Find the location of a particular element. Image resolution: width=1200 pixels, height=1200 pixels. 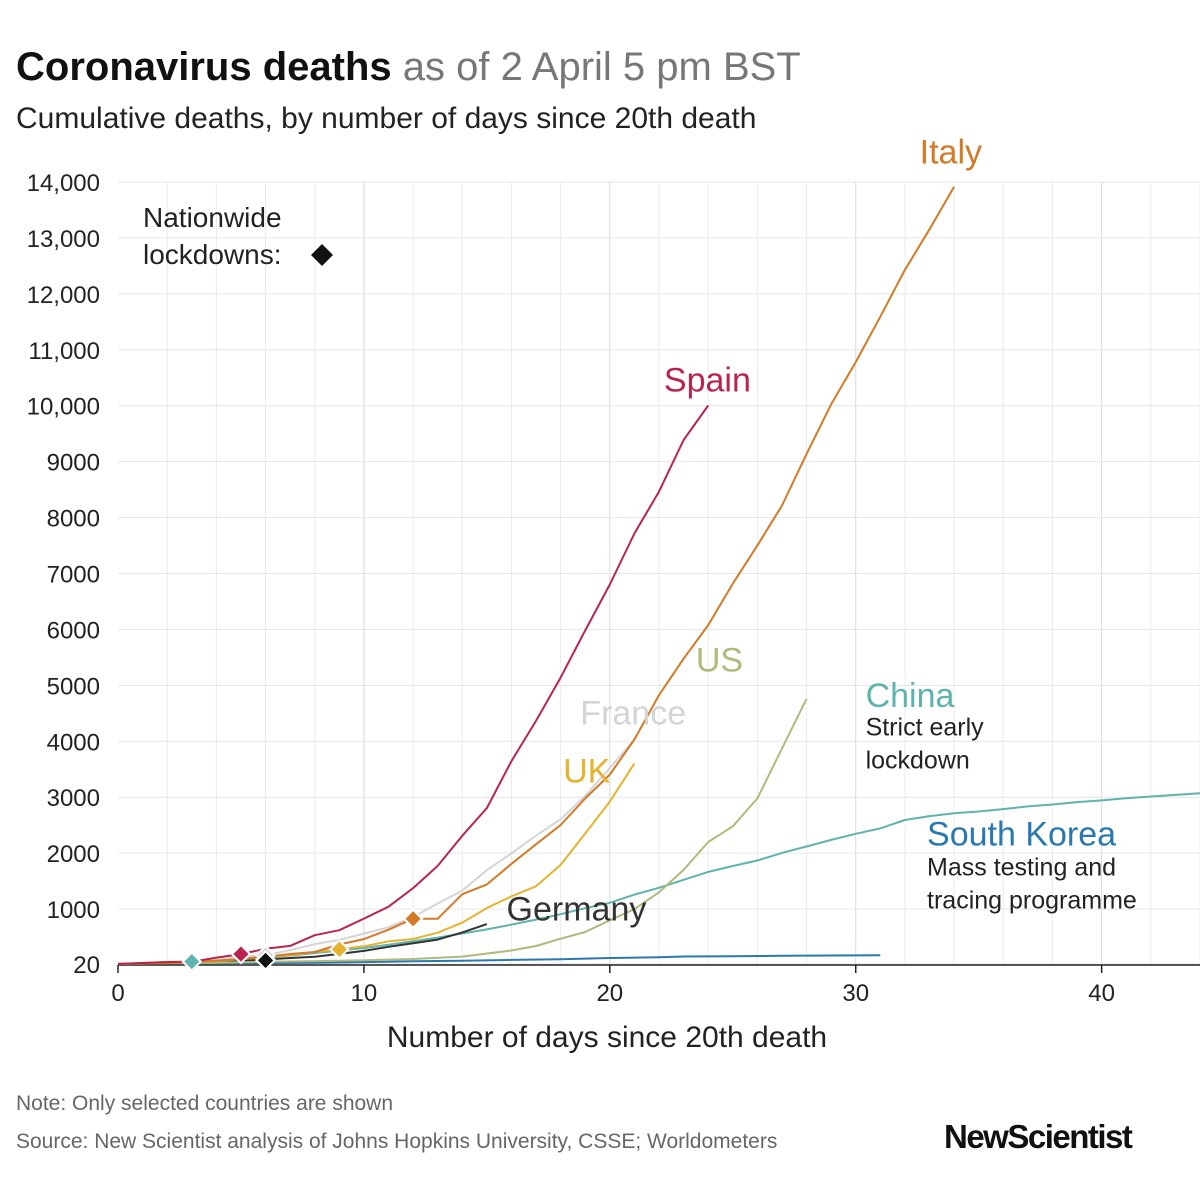

x-tick-label: 0 is located at coordinates (117, 993).